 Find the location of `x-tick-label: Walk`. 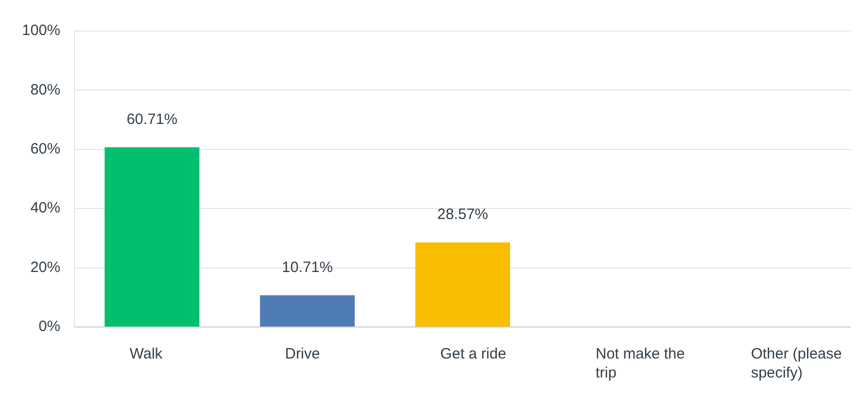

x-tick-label: Walk is located at coordinates (146, 354).